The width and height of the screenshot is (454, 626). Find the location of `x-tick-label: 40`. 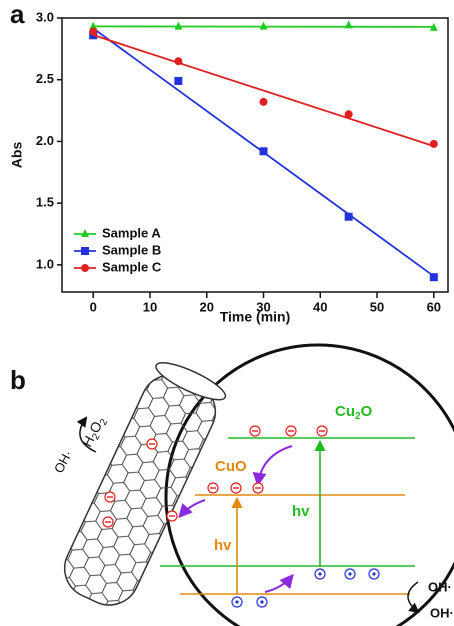

x-tick-label: 40 is located at coordinates (320, 306).